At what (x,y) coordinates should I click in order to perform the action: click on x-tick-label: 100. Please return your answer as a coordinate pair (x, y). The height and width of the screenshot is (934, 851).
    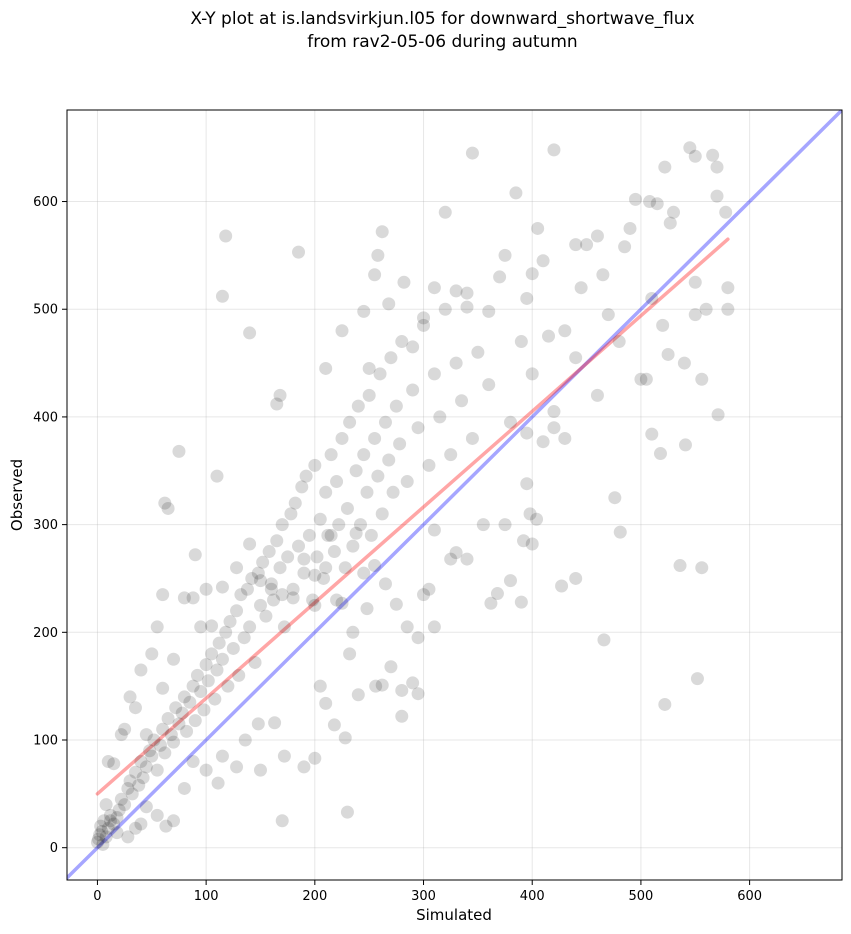
    Looking at the image, I should click on (206, 896).